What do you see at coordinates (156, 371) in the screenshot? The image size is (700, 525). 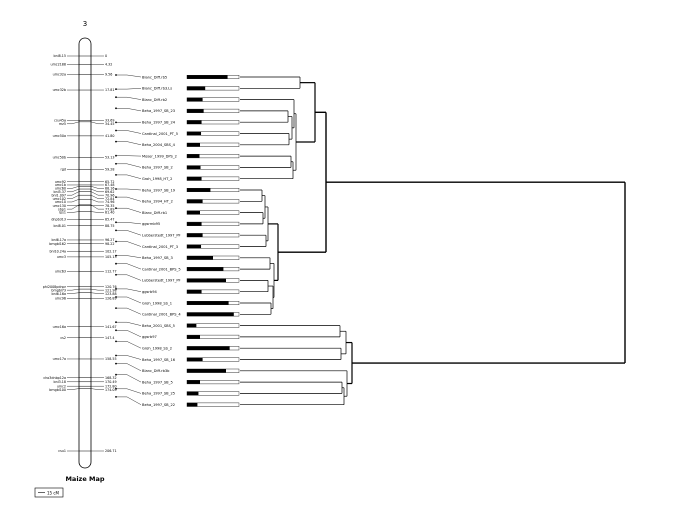 I see `trait-label: Blanc_Diff.rb3b` at bounding box center [156, 371].